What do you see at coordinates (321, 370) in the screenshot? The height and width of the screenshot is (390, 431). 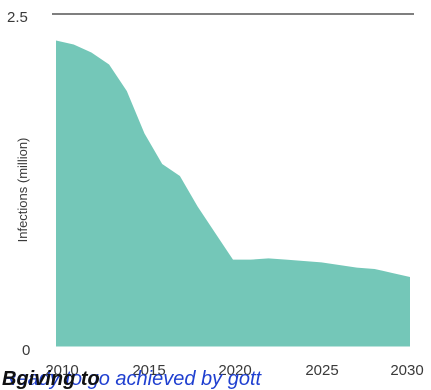 I see `x-tick-2025: 2025` at bounding box center [321, 370].